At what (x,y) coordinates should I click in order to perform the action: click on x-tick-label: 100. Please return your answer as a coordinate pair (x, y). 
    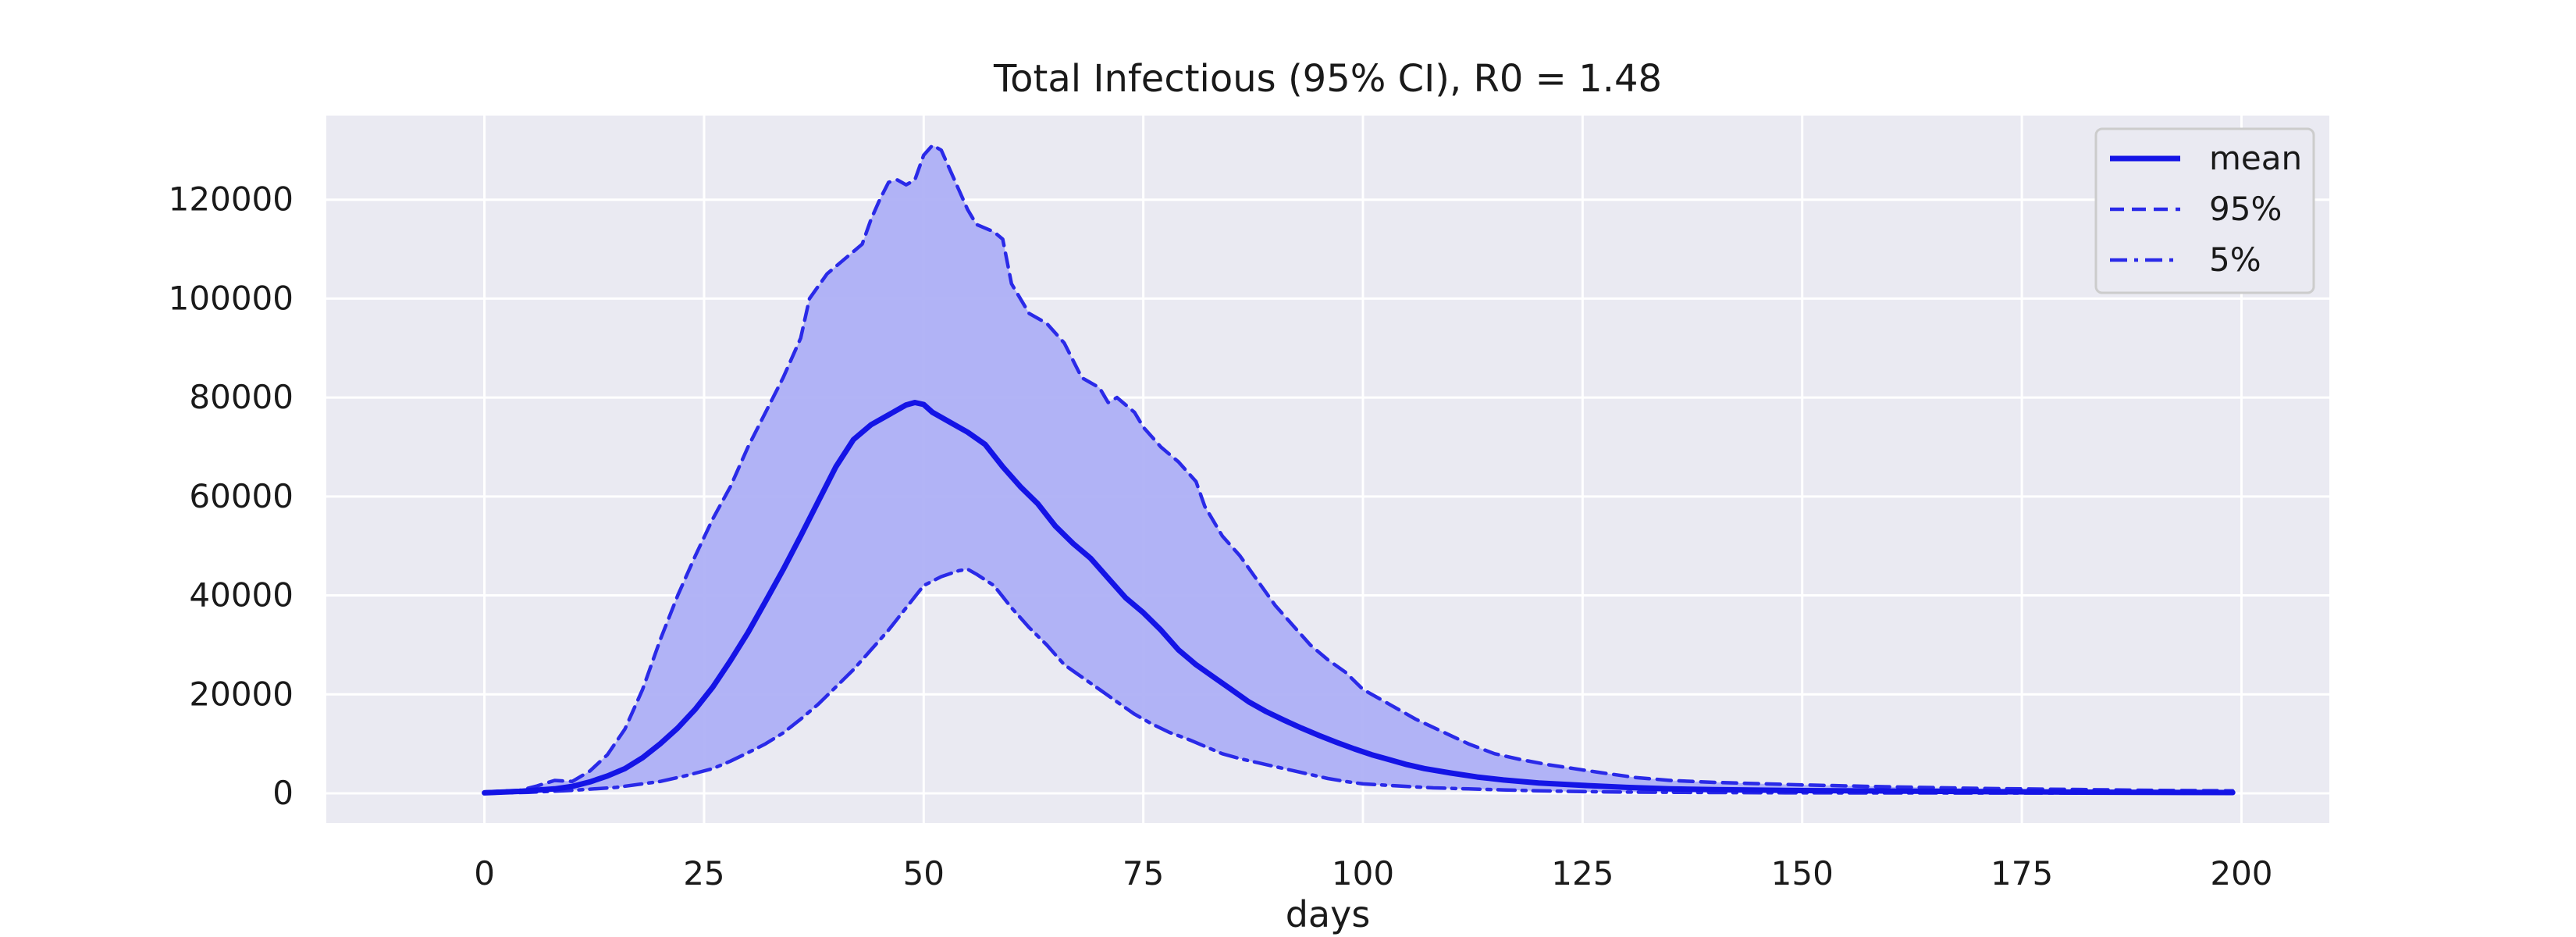
    Looking at the image, I should click on (1363, 873).